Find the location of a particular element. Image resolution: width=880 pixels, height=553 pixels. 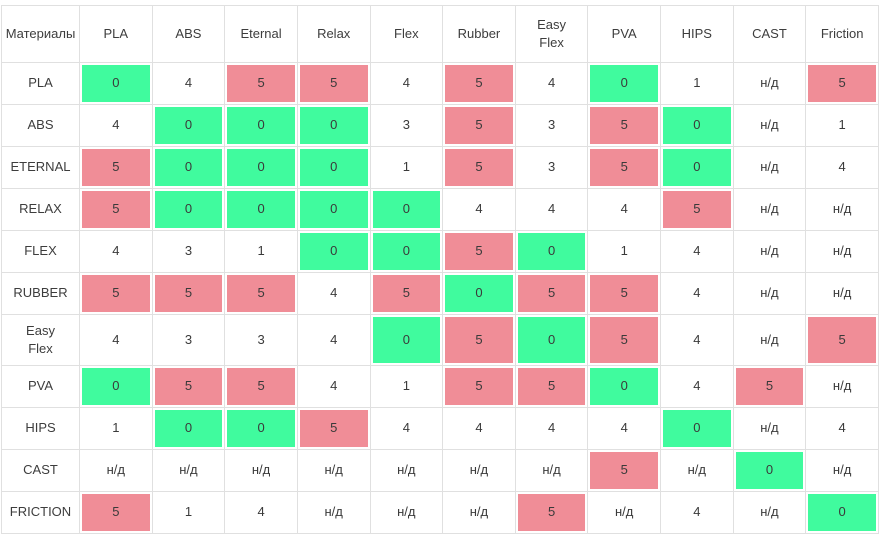

column-header: Rubber is located at coordinates (479, 34).